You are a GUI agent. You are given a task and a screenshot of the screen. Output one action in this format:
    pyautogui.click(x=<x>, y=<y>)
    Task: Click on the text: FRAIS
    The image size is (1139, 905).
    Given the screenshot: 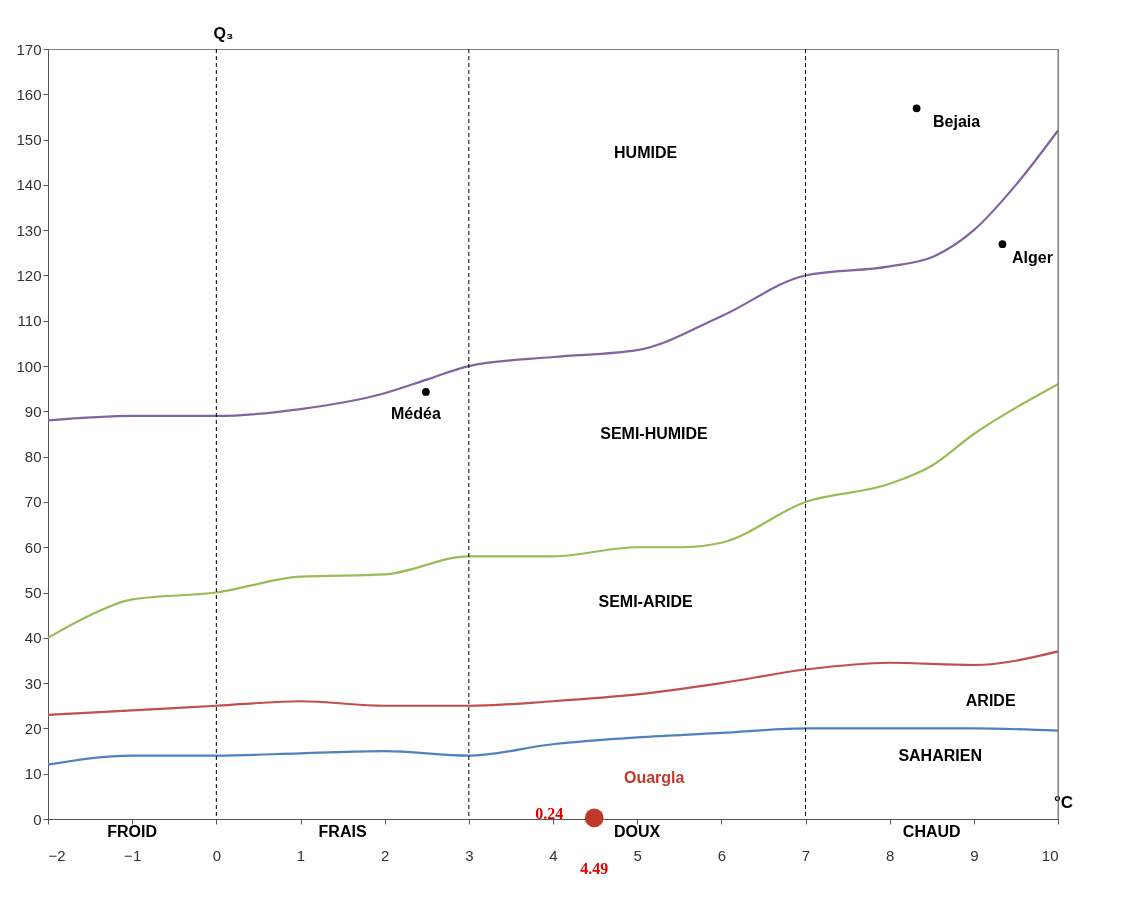 What is the action you would take?
    pyautogui.click(x=342, y=831)
    